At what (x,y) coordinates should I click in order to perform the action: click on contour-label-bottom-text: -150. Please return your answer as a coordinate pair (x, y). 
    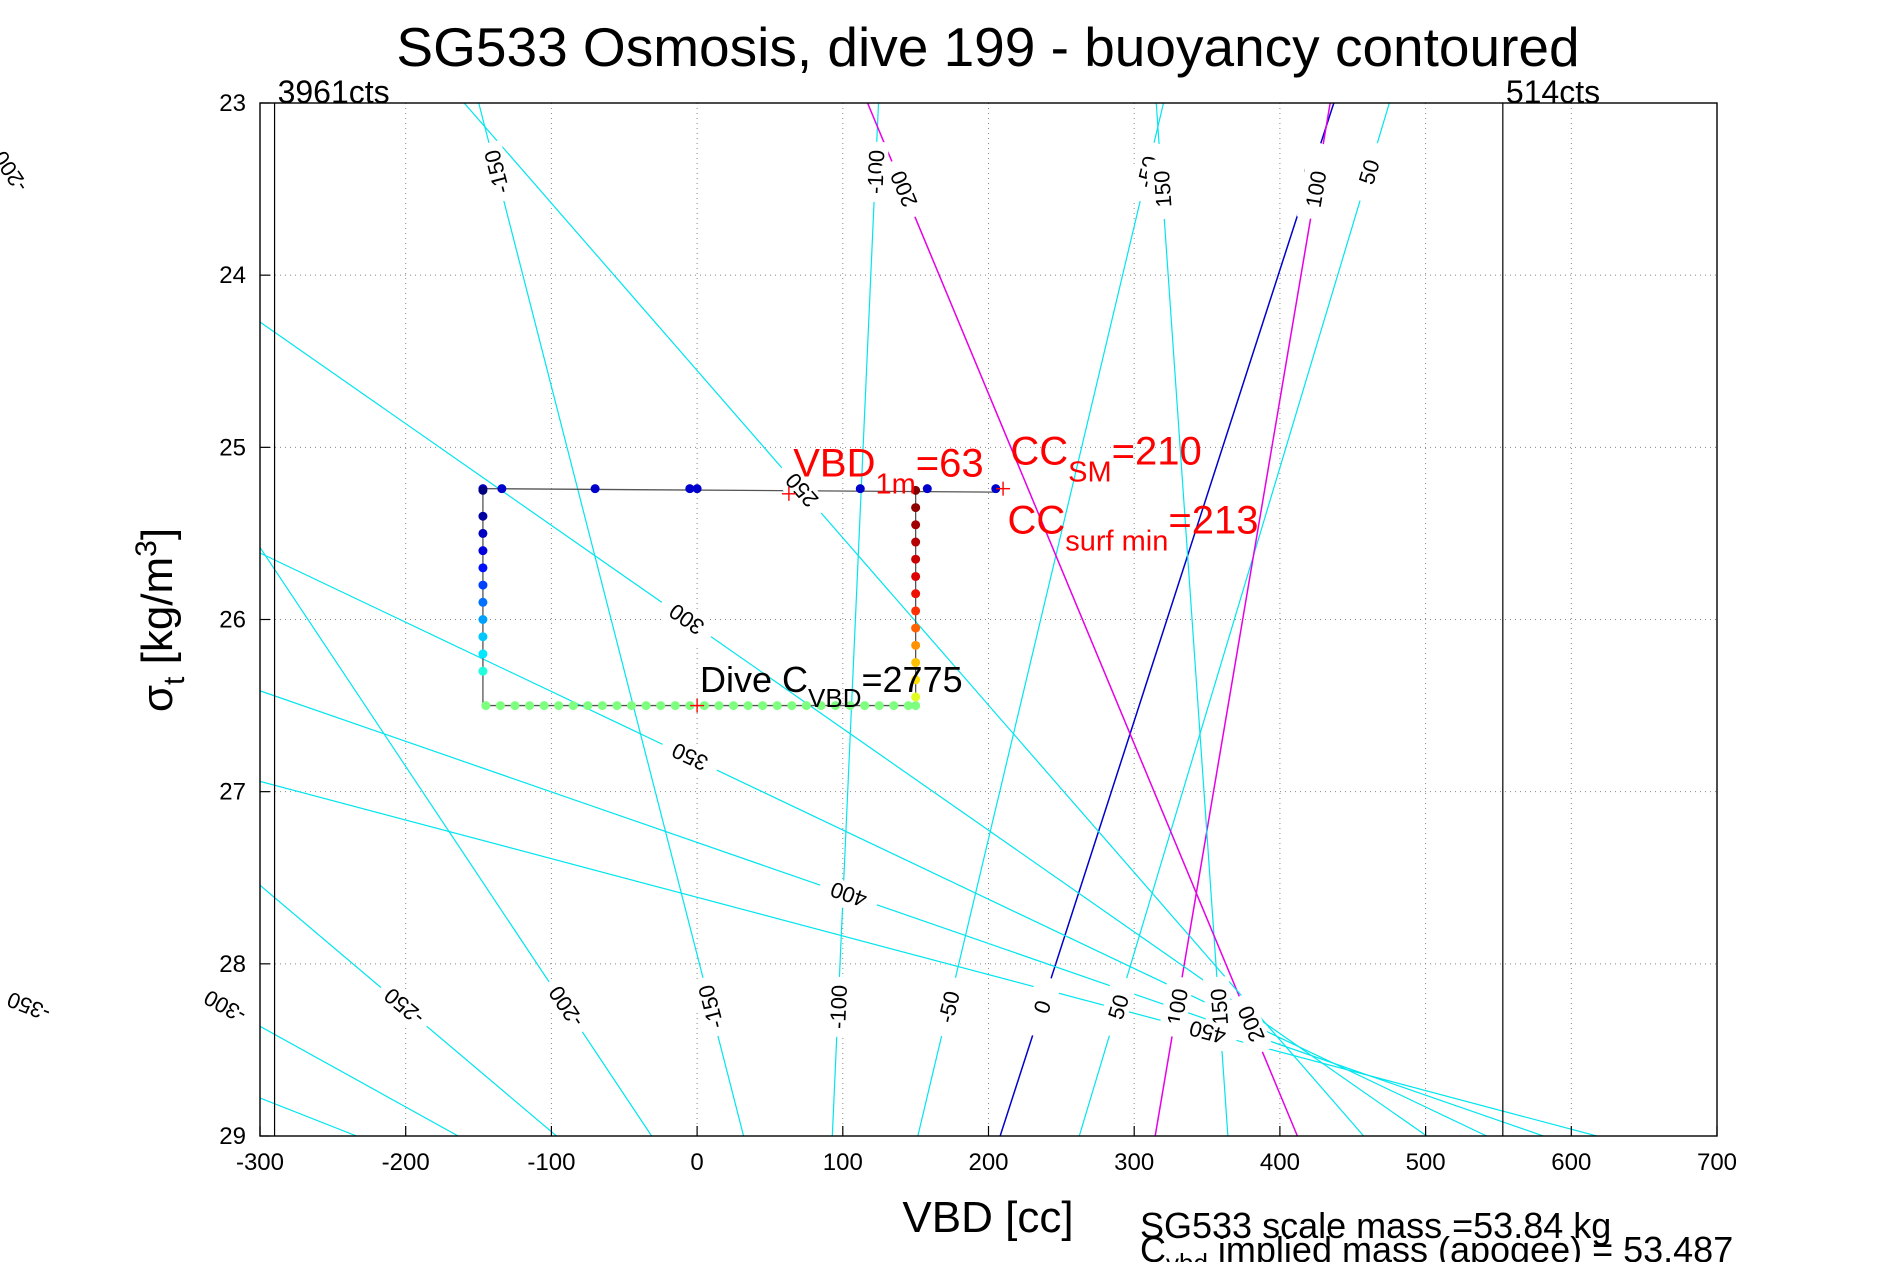
    Looking at the image, I should click on (710, 1006).